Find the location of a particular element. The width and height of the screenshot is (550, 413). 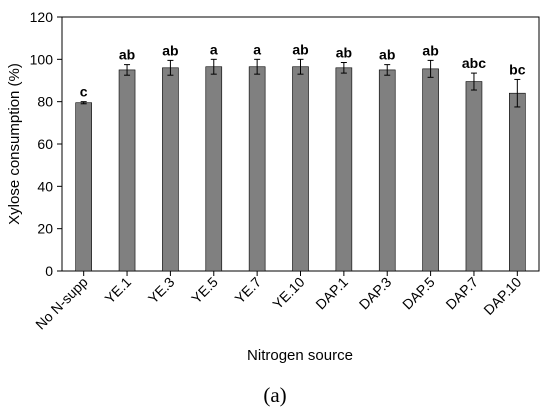

x-tick-label: YE.7 is located at coordinates (247, 290).